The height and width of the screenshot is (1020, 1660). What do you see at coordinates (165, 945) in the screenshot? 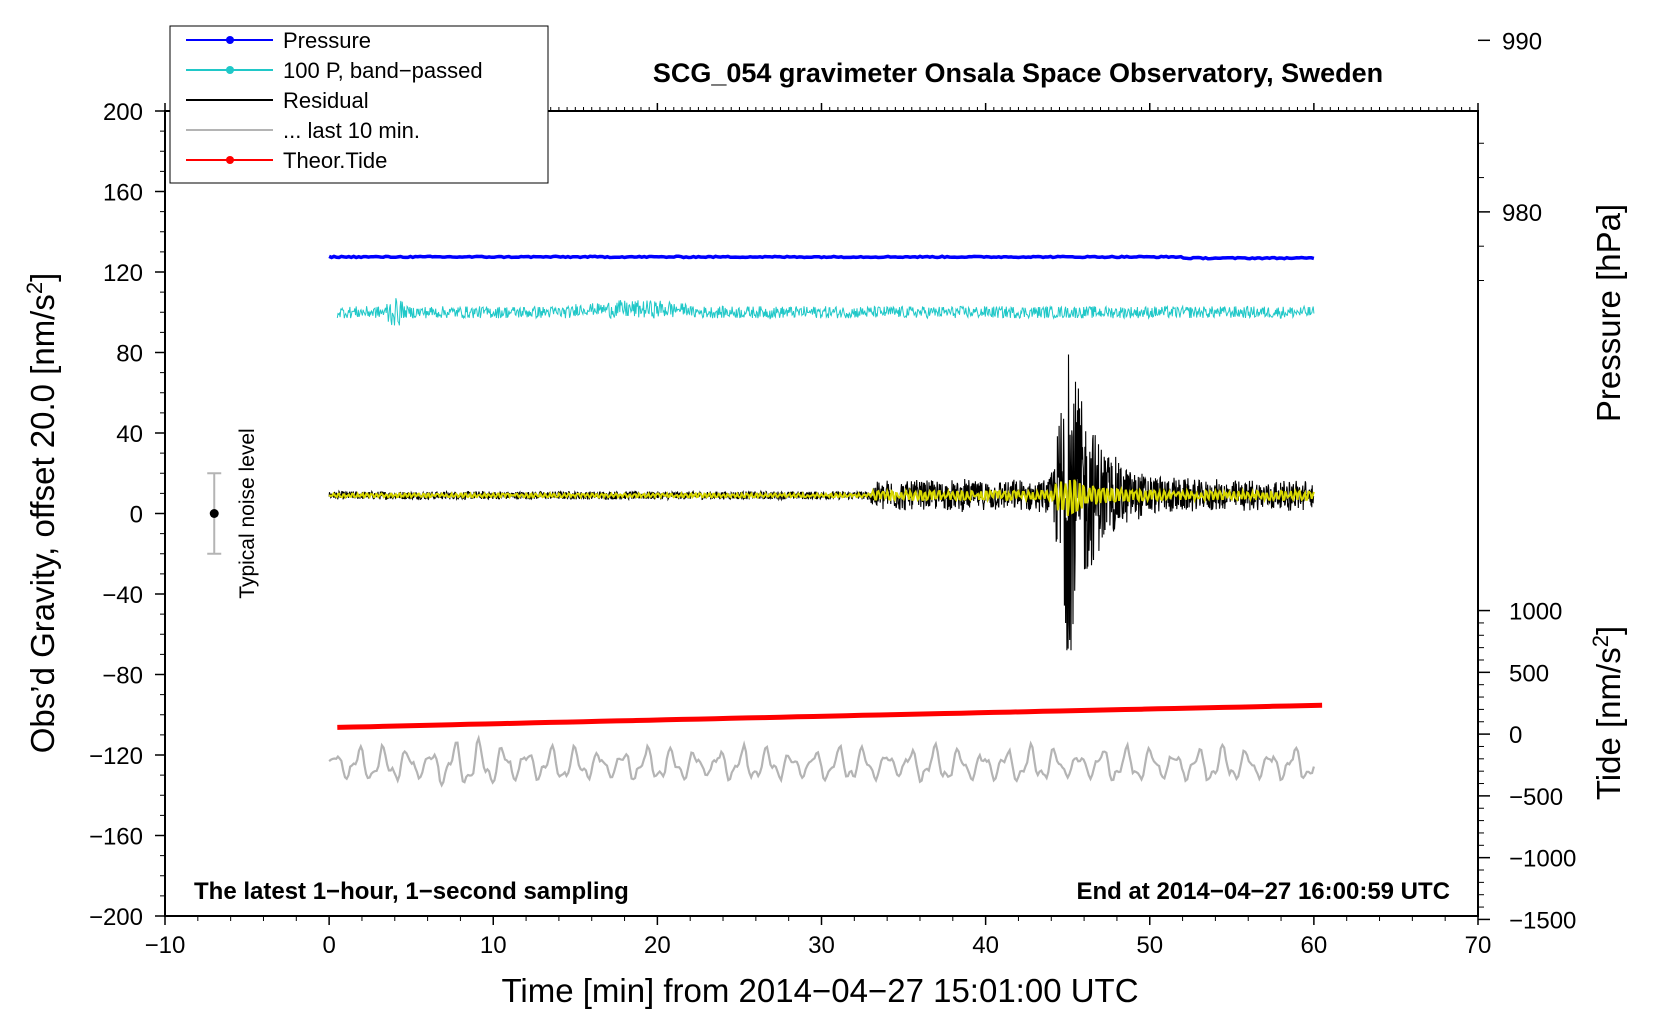
I see `x-tick-label: −10` at bounding box center [165, 945].